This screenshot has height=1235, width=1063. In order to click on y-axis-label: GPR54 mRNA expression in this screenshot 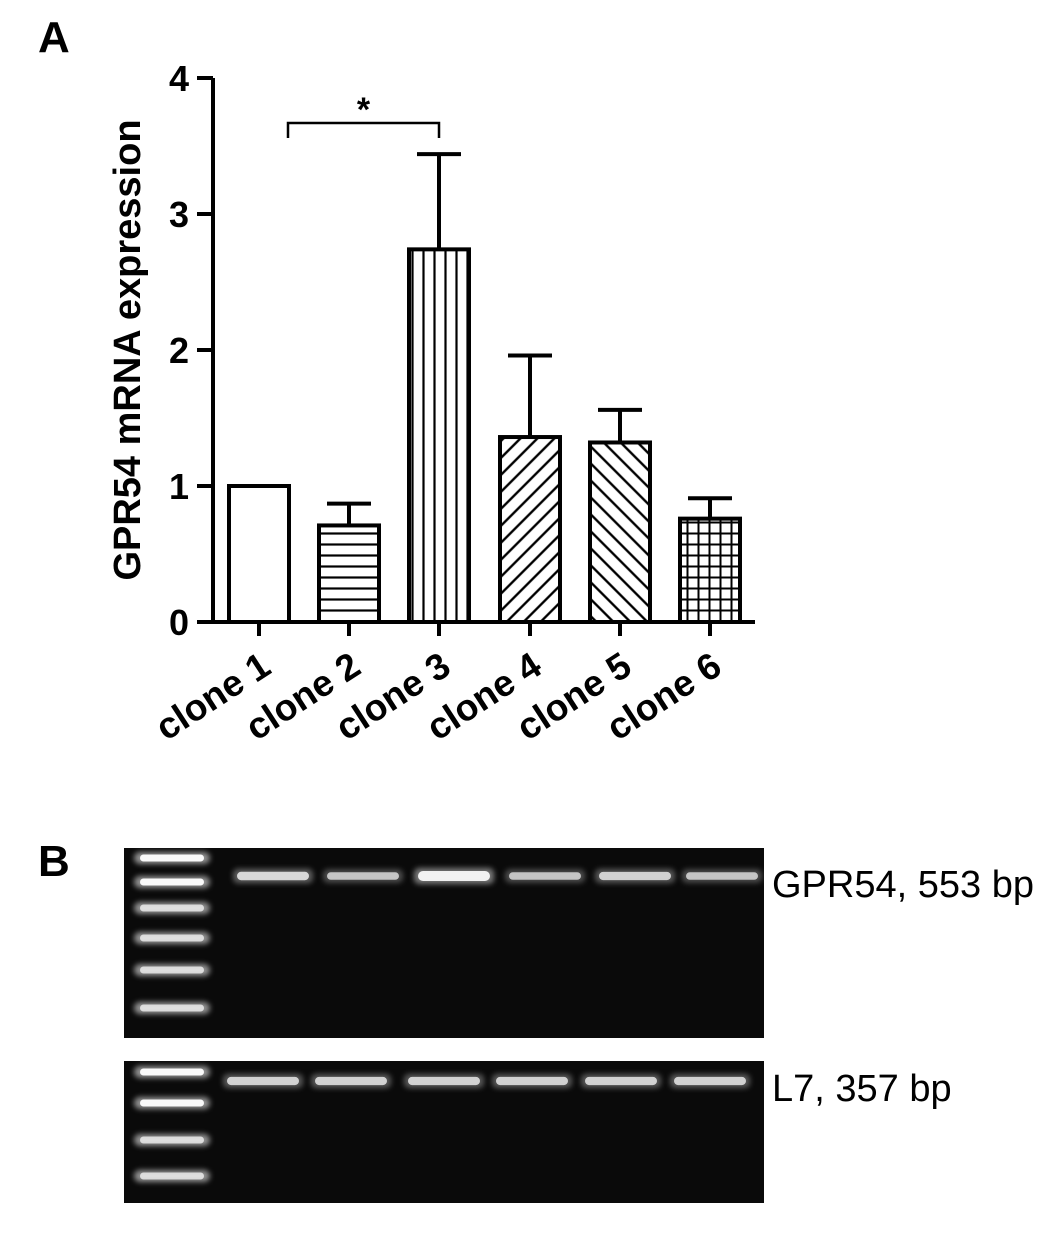, I will do `click(128, 349)`.